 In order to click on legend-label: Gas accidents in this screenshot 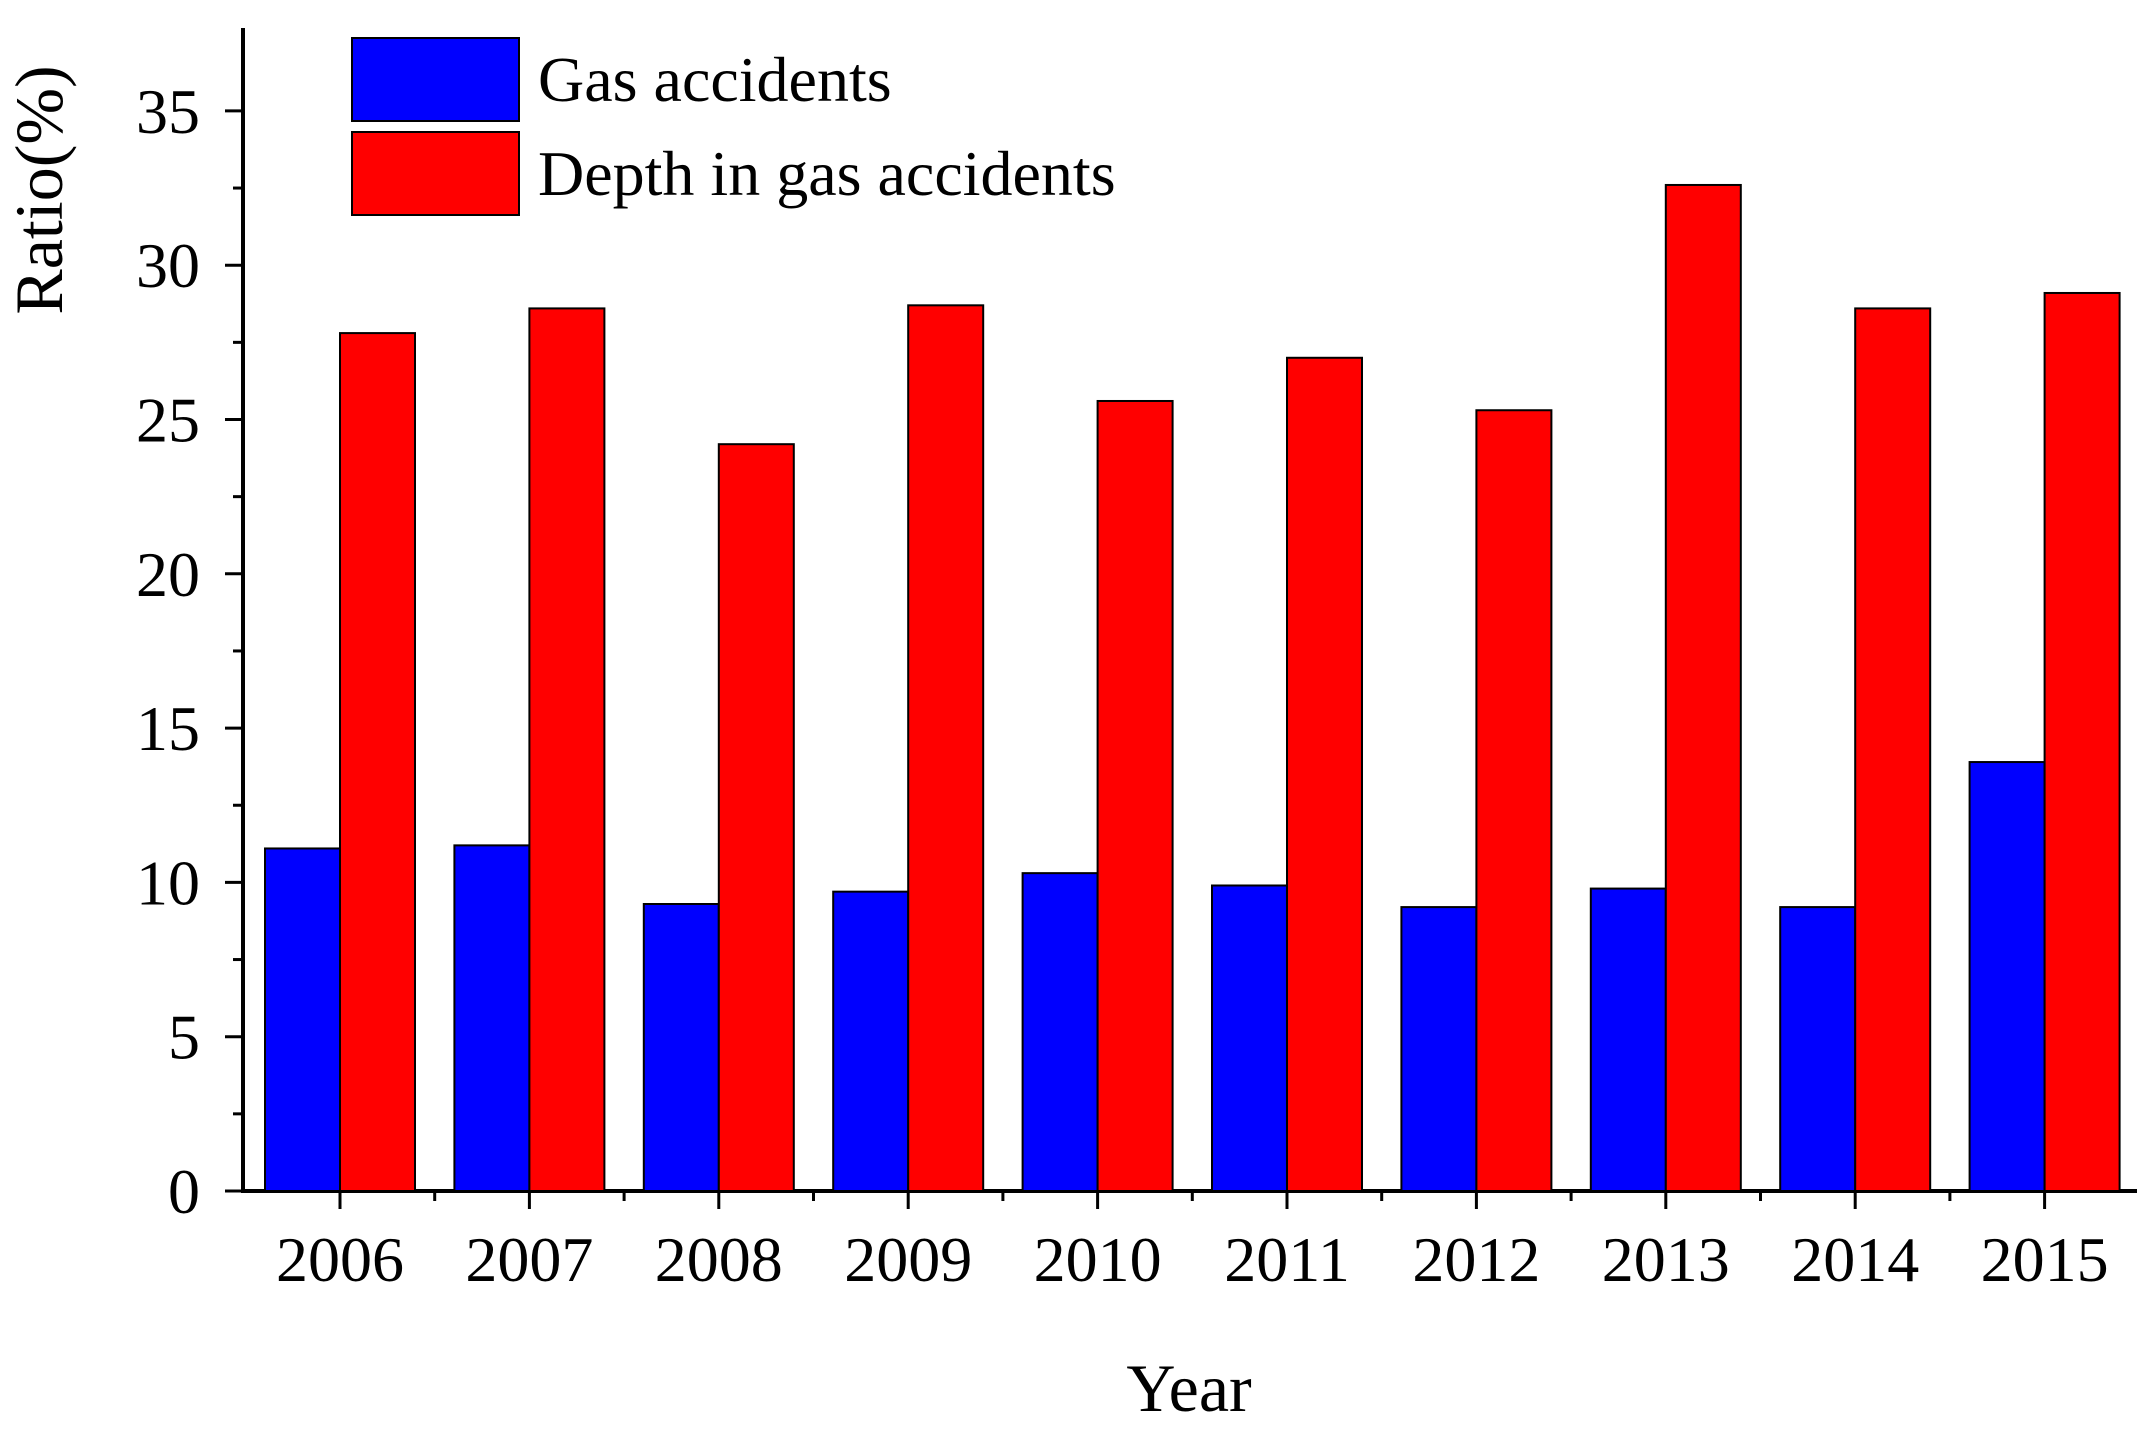, I will do `click(715, 79)`.